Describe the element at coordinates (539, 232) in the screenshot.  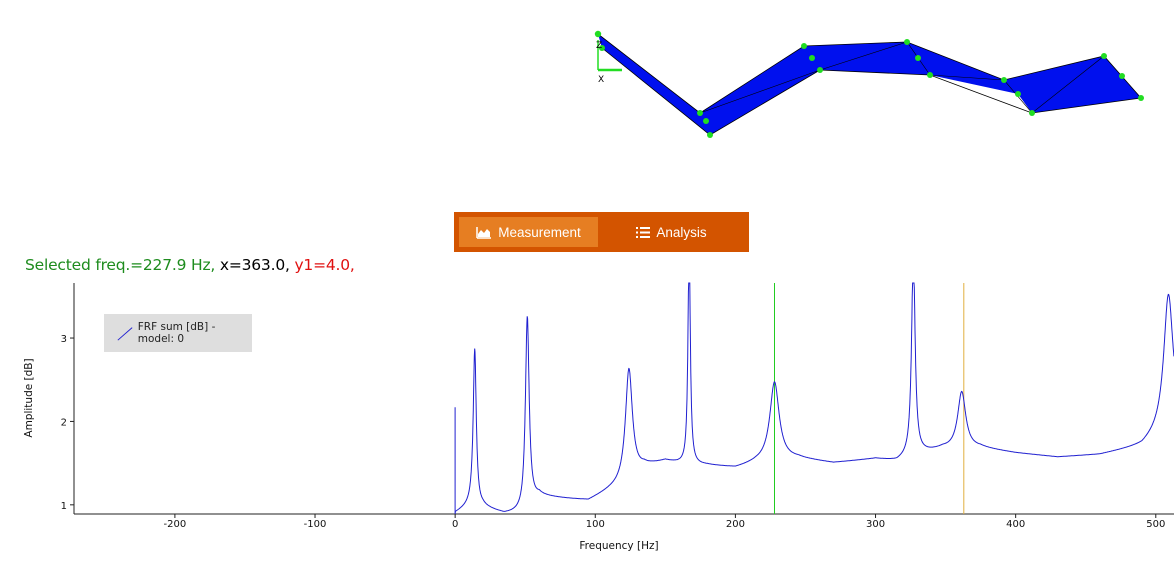
I see `tab-measurement-label: Measurement` at that location.